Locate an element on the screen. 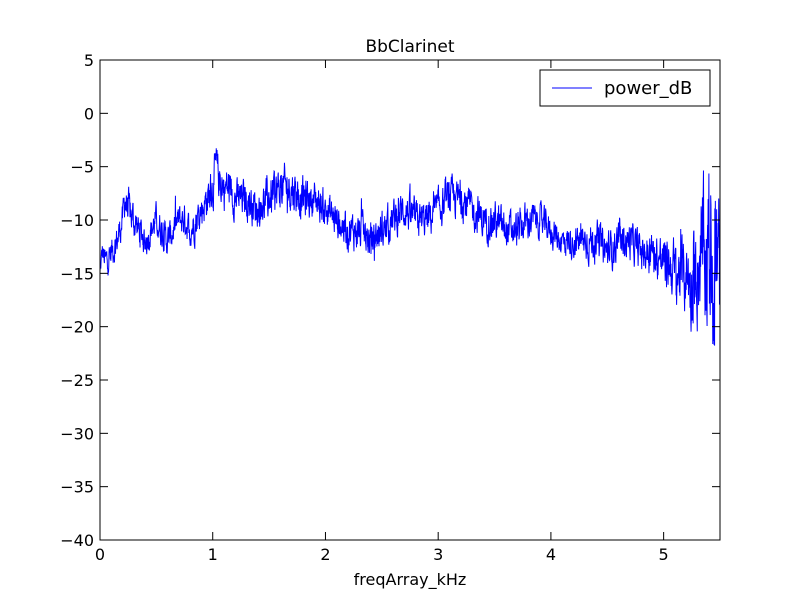 Image resolution: width=800 pixels, height=600 pixels. x-tick-label: 0 is located at coordinates (100, 554).